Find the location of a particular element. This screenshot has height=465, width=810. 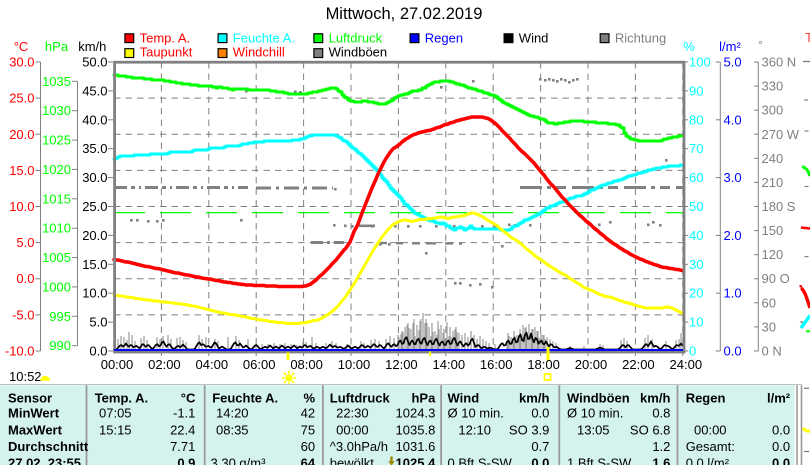

svg-text: Richtung is located at coordinates (640, 37).